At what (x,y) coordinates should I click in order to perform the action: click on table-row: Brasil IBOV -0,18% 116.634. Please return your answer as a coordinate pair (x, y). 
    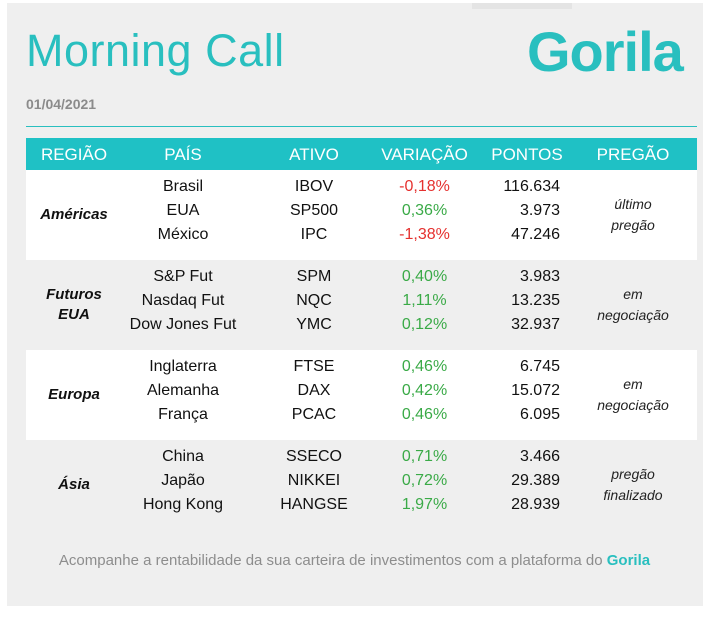
    Looking at the image, I should click on (361, 190).